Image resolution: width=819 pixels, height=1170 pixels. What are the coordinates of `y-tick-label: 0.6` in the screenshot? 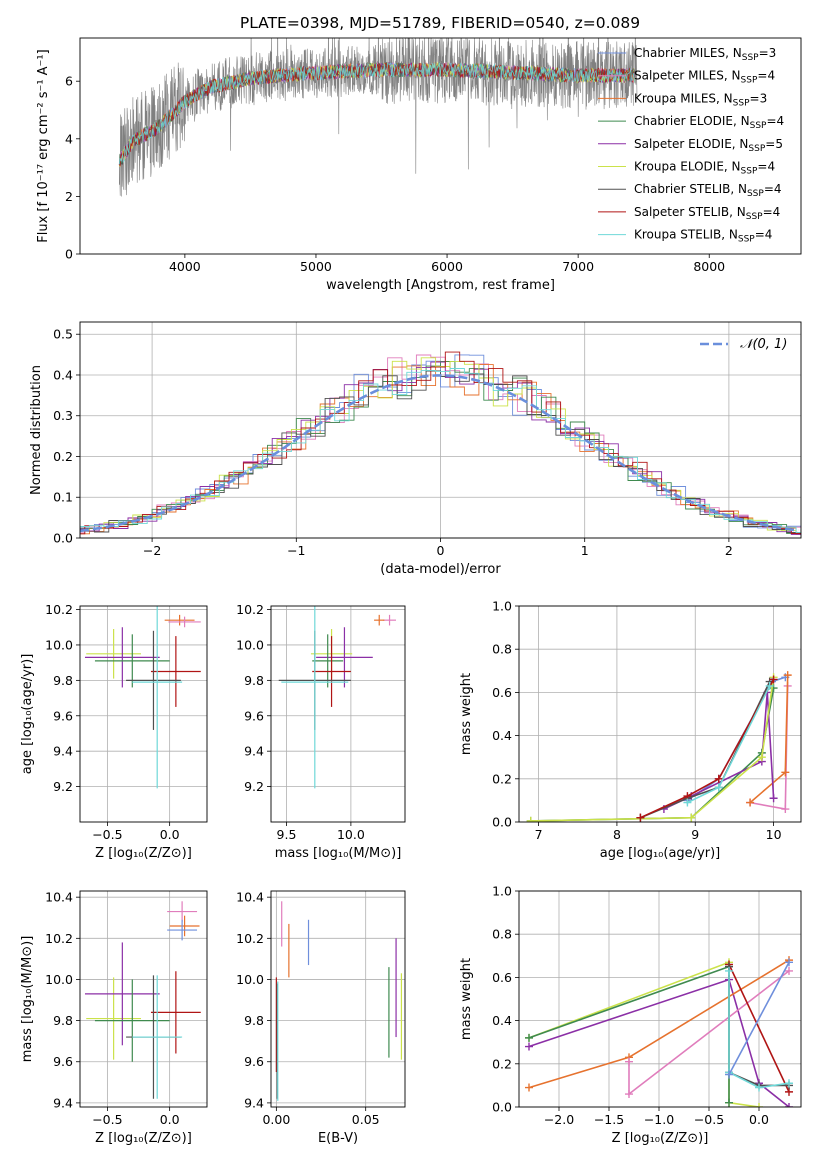 It's located at (502, 977).